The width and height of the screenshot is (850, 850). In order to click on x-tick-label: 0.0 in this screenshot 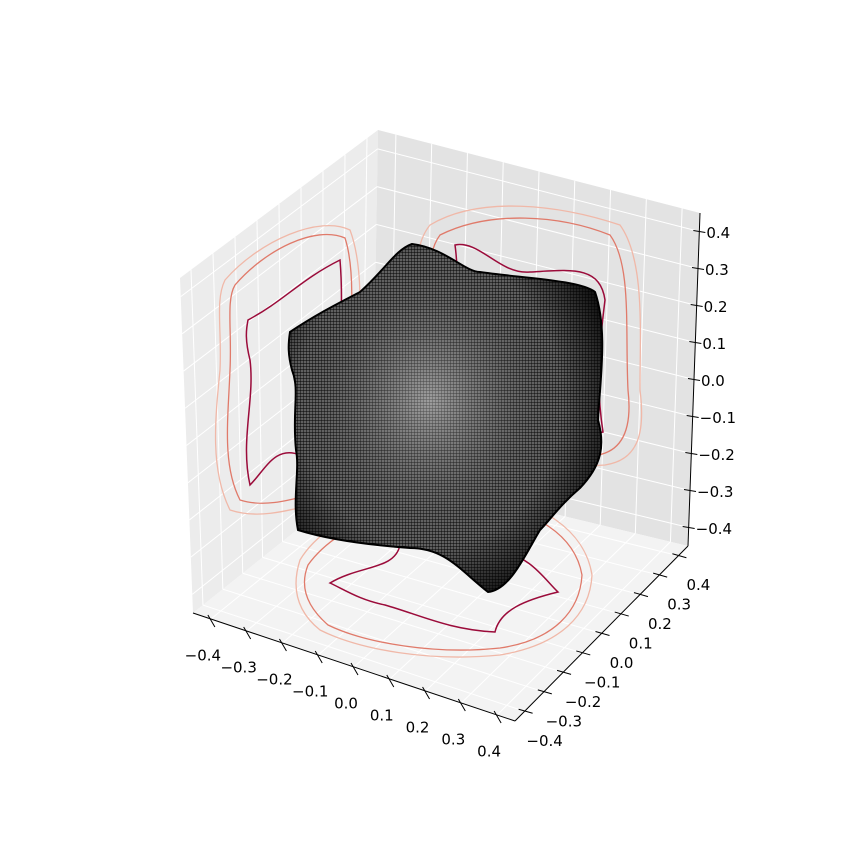, I will do `click(346, 704)`.